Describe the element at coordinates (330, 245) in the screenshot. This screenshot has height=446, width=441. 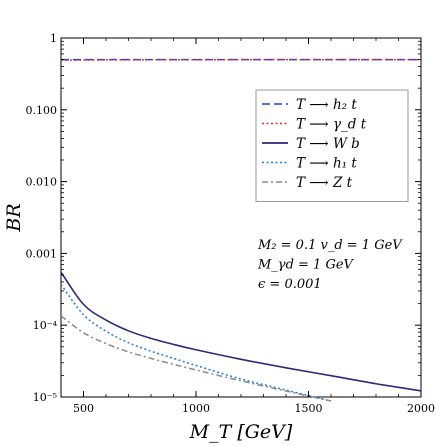
I see `annotation-line-1: M₂ = 0.1 v_d = 1 GeV` at that location.